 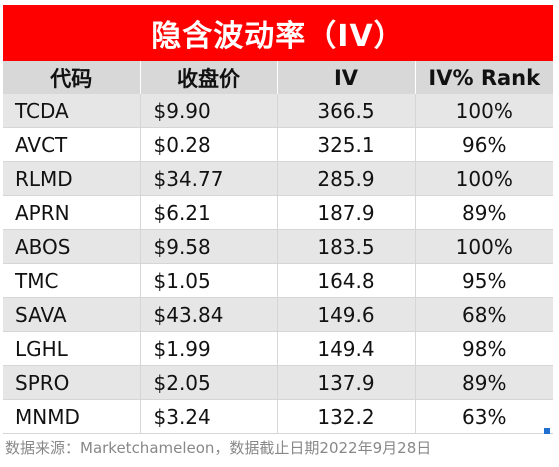 I want to click on table-row: TMC $1.05 164.8 95%, so click(x=278, y=280).